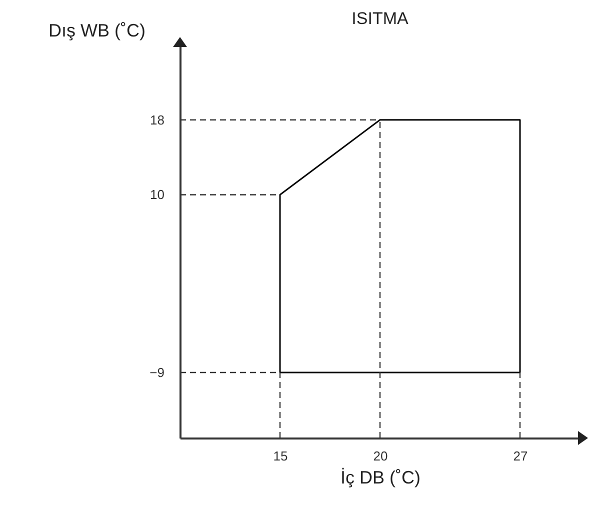 Image resolution: width=589 pixels, height=509 pixels. I want to click on y-axis-title: Dış WB (˚C), so click(97, 30).